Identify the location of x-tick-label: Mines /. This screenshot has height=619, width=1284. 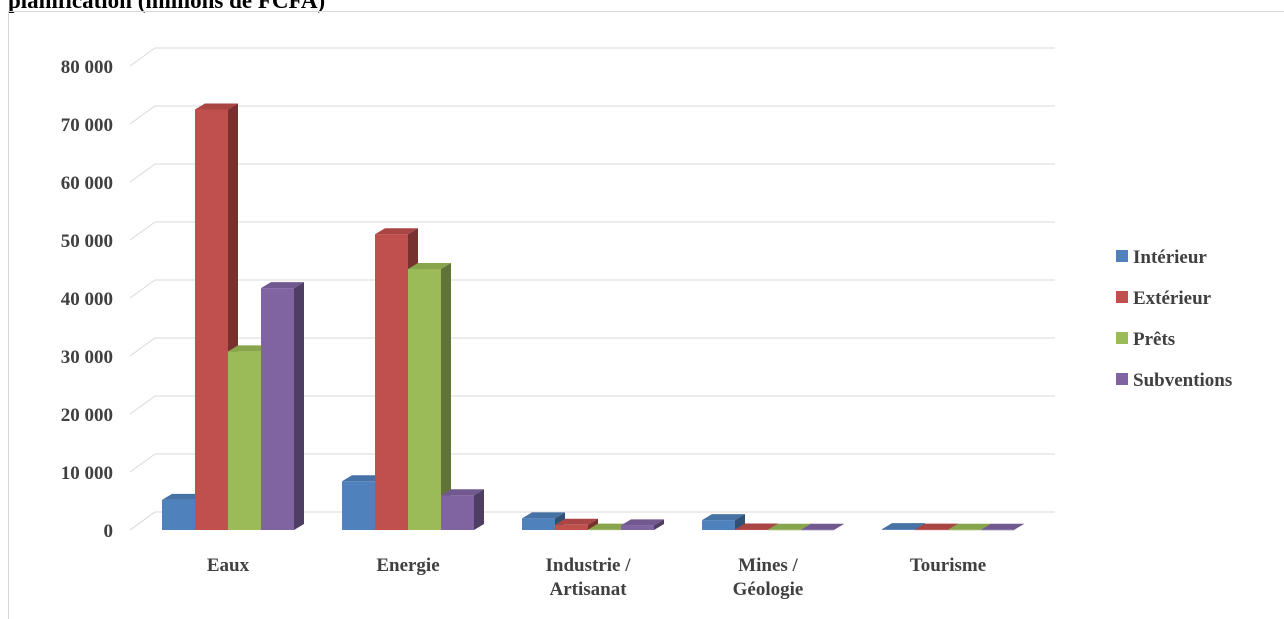
(768, 565).